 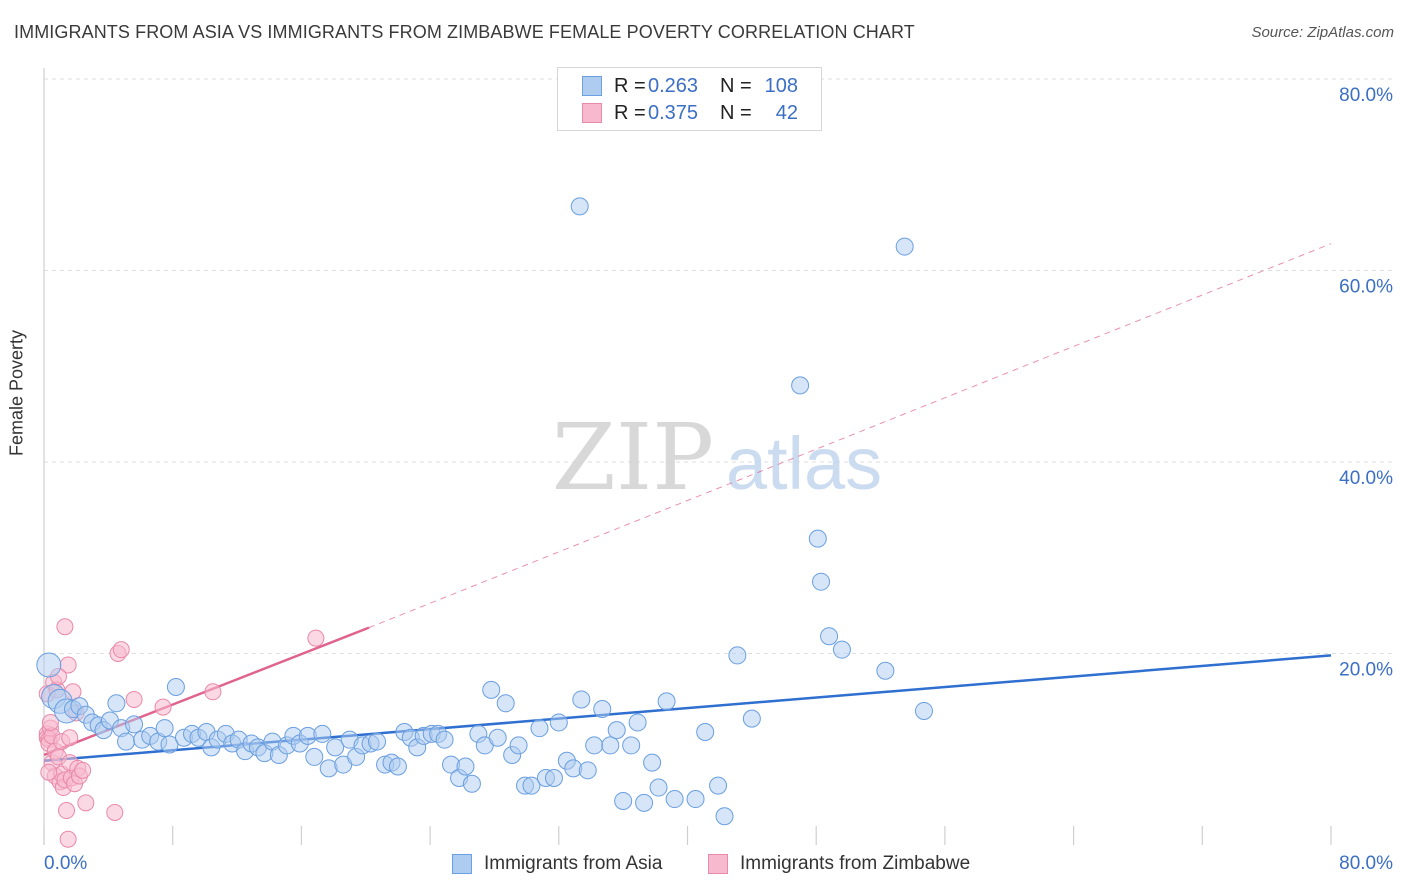 I want to click on zimbabwe-points, so click(x=181, y=733).